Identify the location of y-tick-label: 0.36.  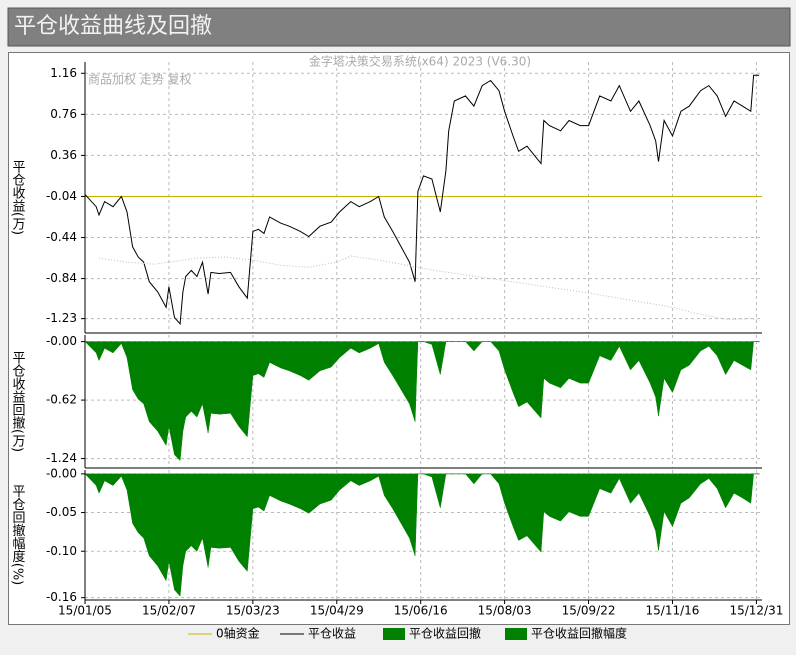
(63, 155).